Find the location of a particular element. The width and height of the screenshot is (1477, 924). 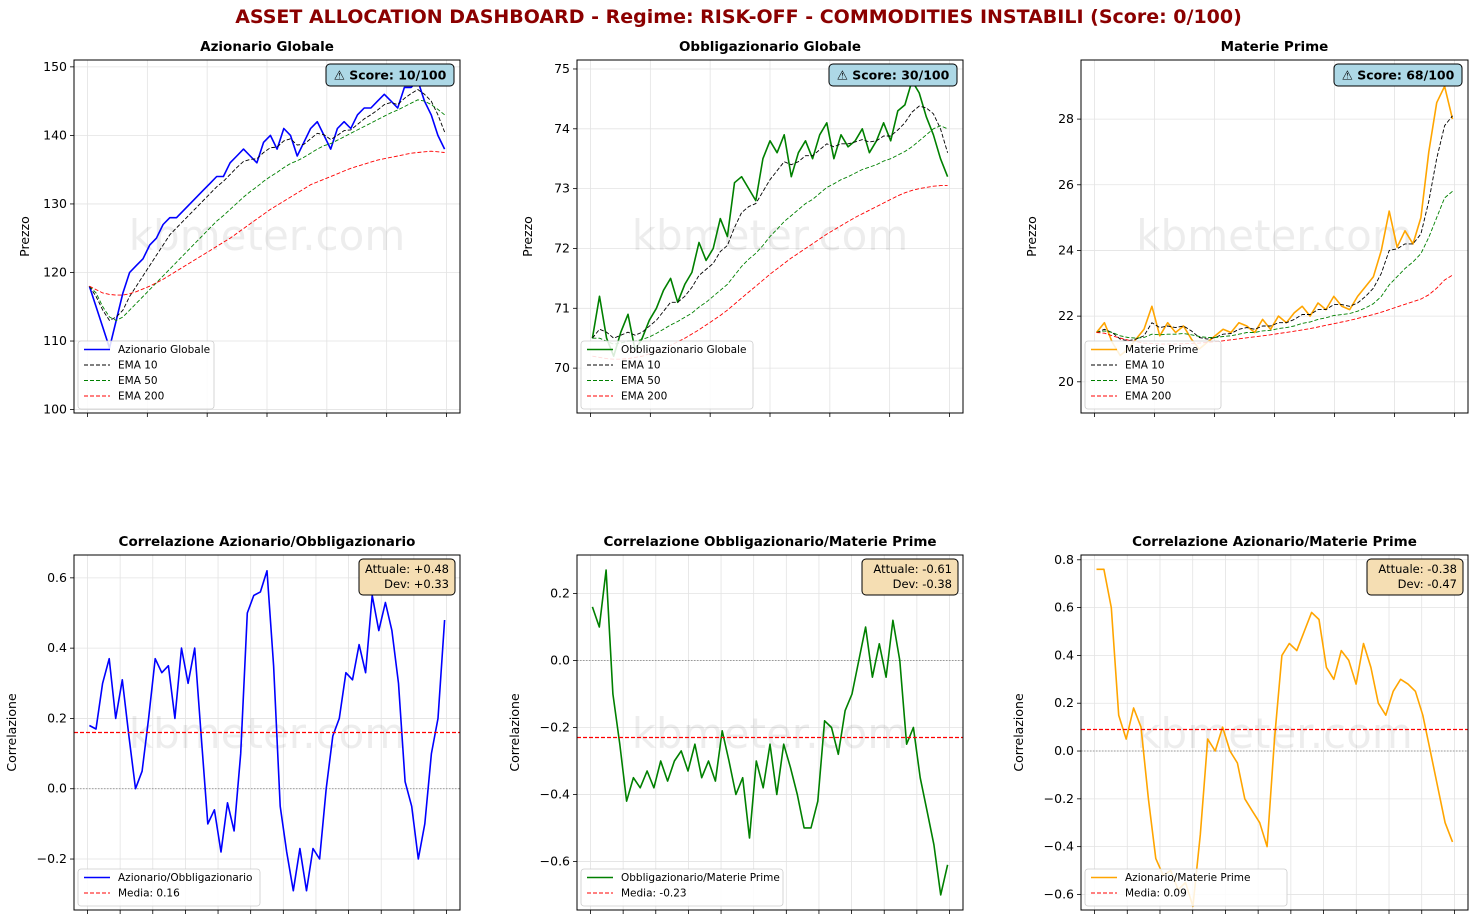

info-text: Attuale: -0.61 is located at coordinates (912, 569).